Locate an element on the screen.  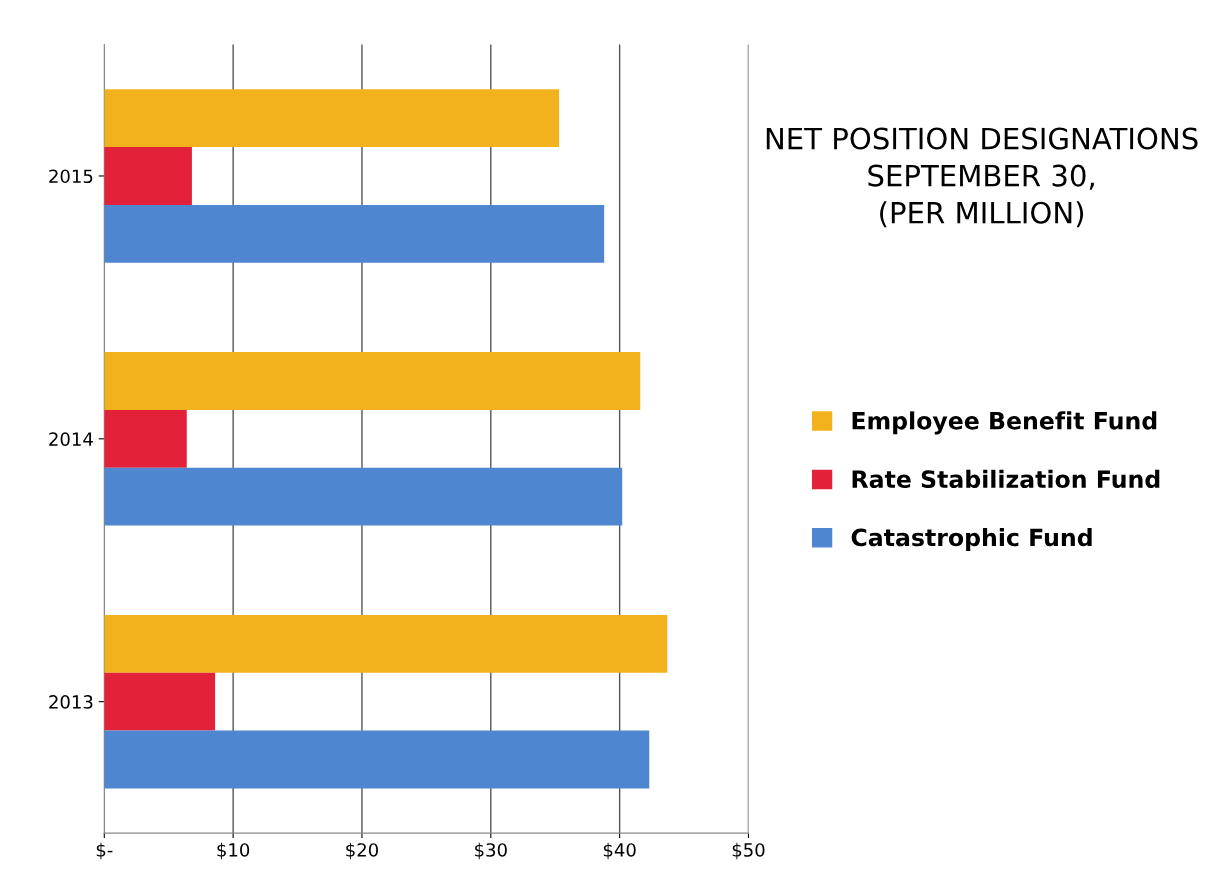
x-tick-label: $20 is located at coordinates (362, 851).